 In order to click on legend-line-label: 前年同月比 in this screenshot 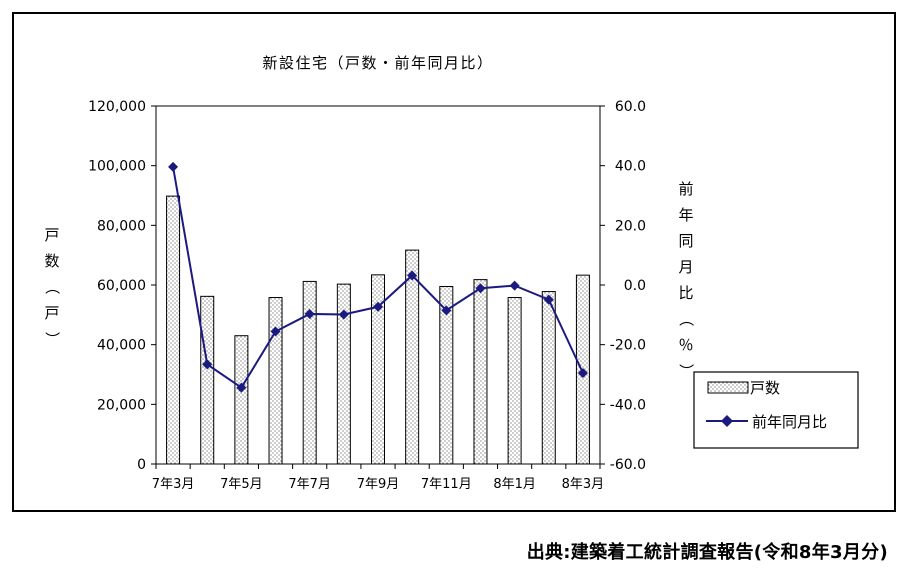, I will do `click(789, 422)`.